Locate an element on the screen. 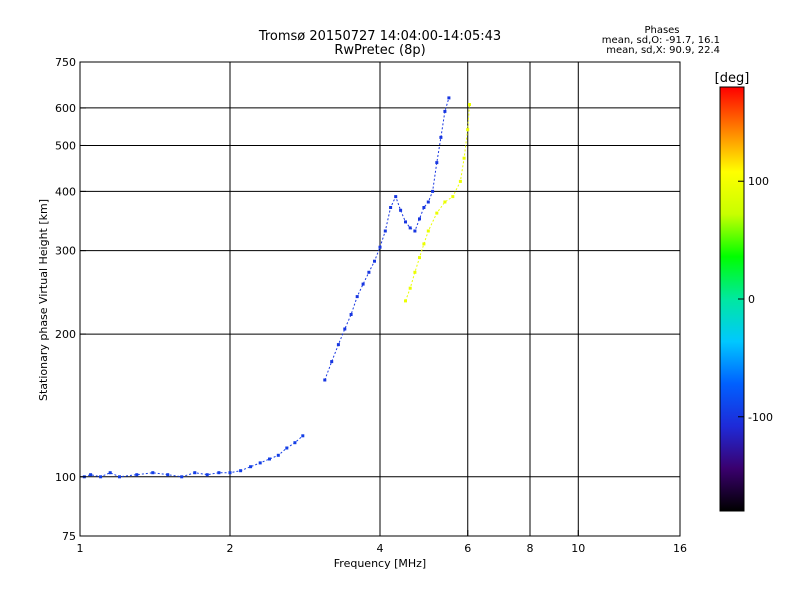  y-tick-label: 100 is located at coordinates (65, 477).